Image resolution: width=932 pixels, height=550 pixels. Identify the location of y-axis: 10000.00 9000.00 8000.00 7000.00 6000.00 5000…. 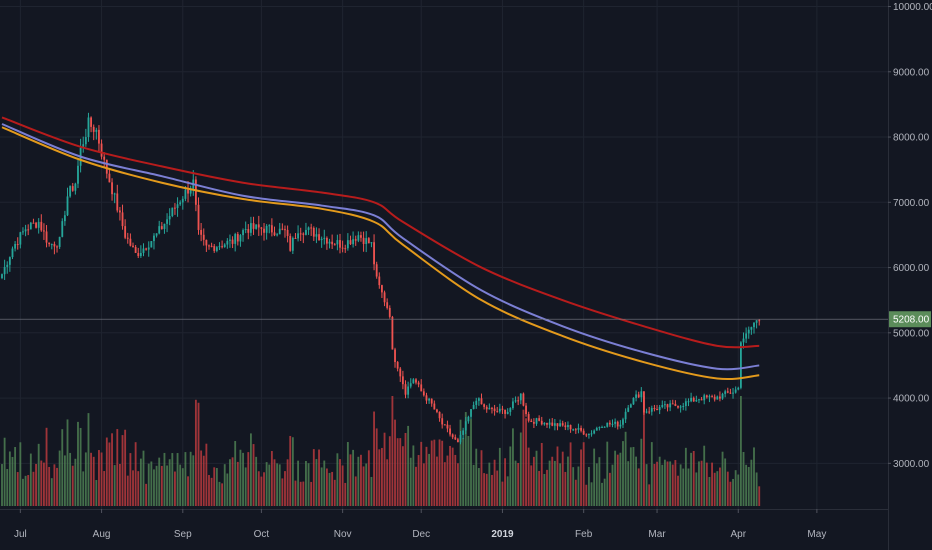
(910, 236).